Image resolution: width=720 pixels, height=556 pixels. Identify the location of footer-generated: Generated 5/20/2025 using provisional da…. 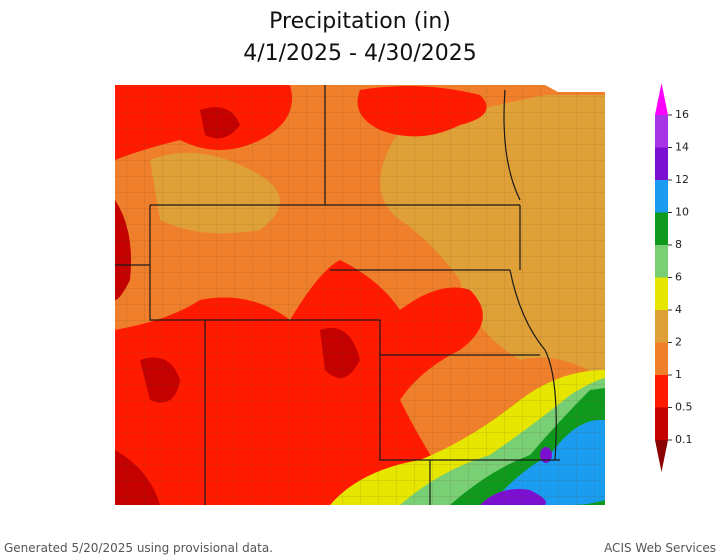
(138, 548).